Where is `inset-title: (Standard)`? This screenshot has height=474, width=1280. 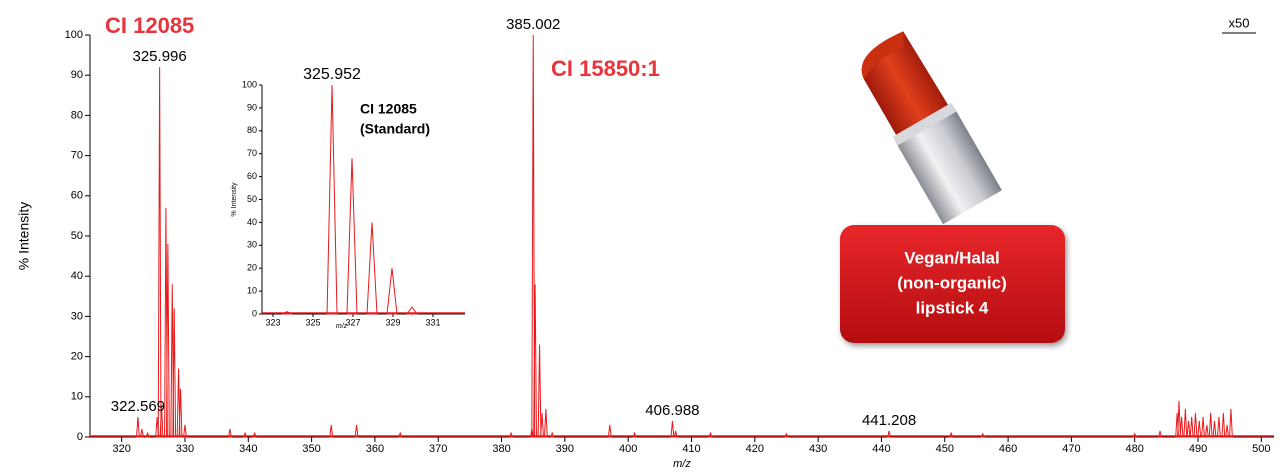
inset-title: (Standard) is located at coordinates (395, 129).